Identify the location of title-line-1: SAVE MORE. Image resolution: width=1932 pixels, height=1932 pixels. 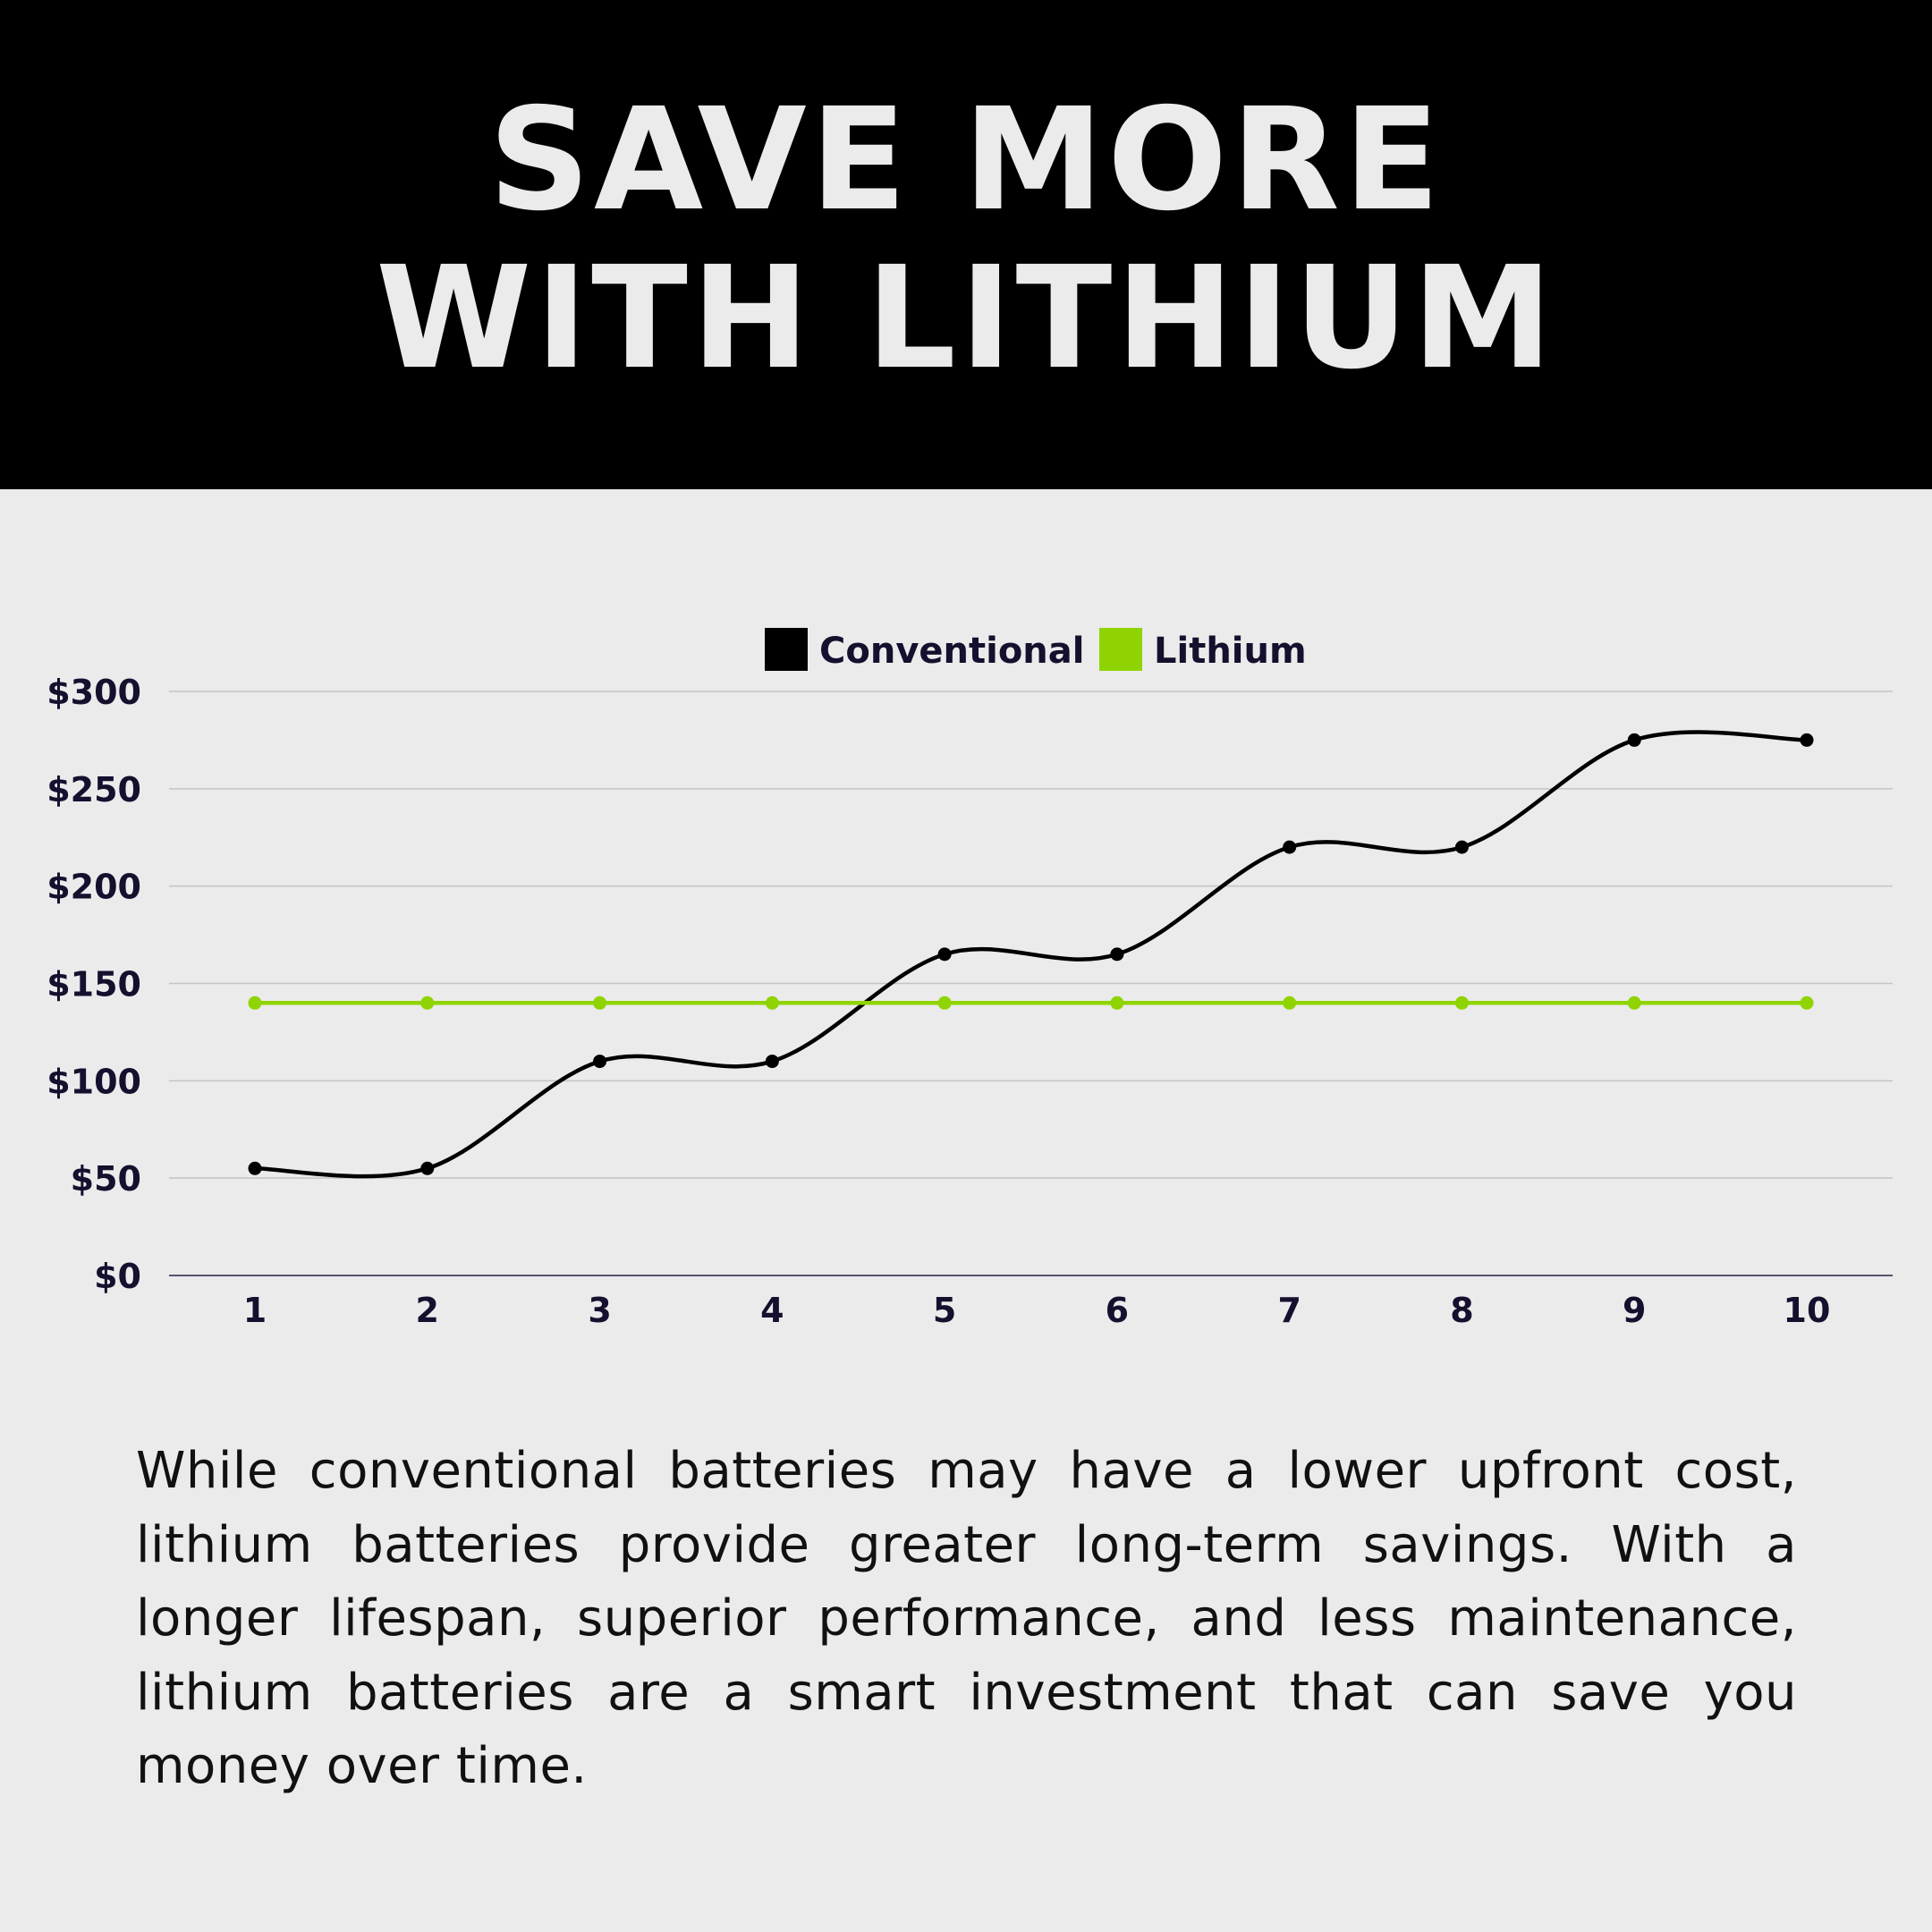
(966, 160).